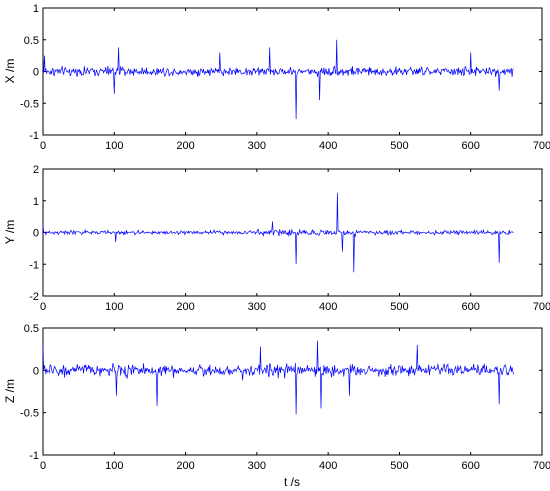  Describe the element at coordinates (278, 377) in the screenshot. I see `z-signal-line` at that location.